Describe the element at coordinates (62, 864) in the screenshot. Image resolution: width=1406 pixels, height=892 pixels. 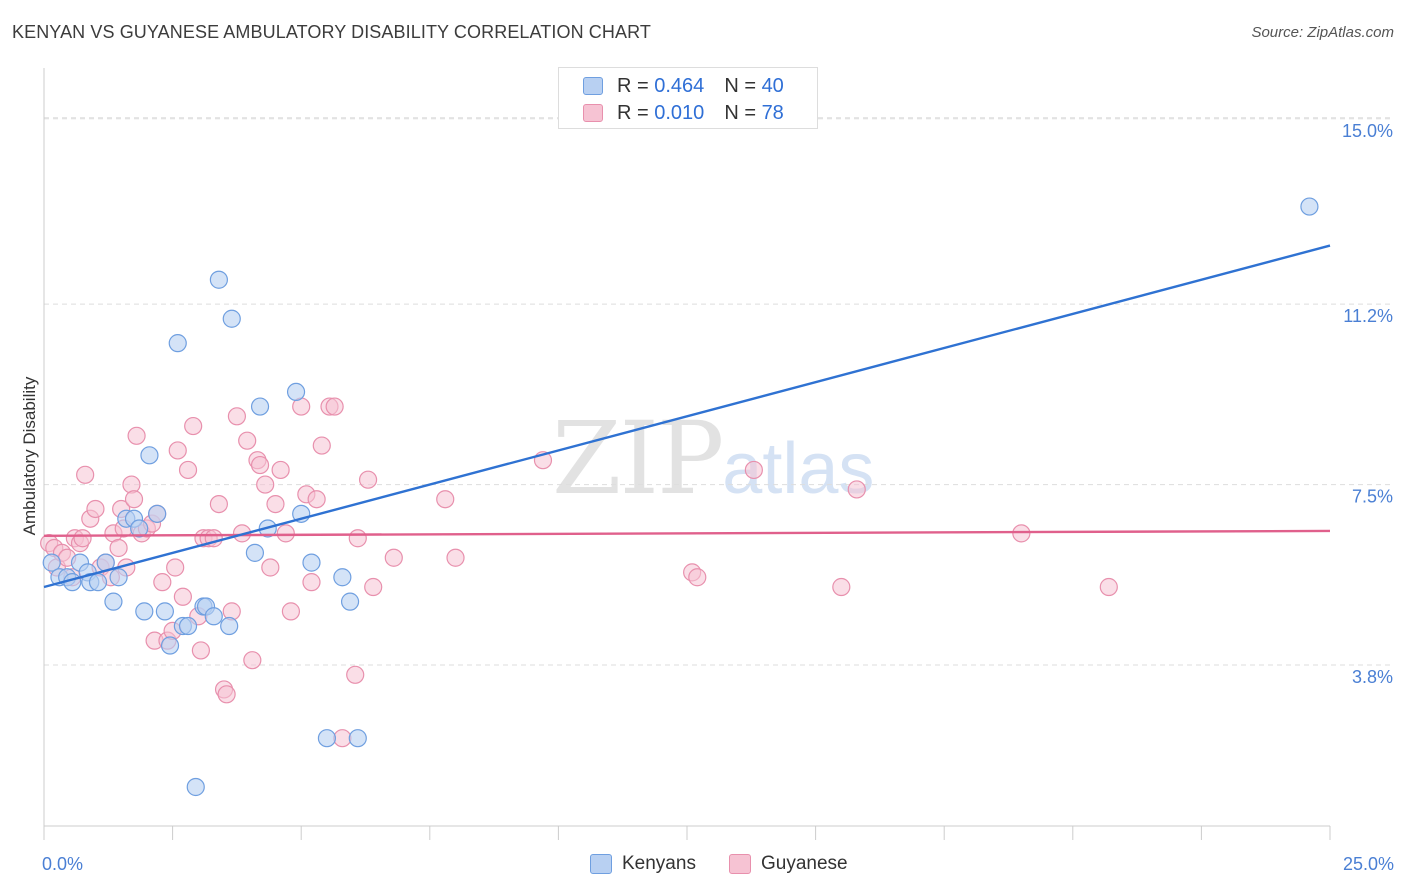
I see `x-tick-label: 0.0%` at that location.